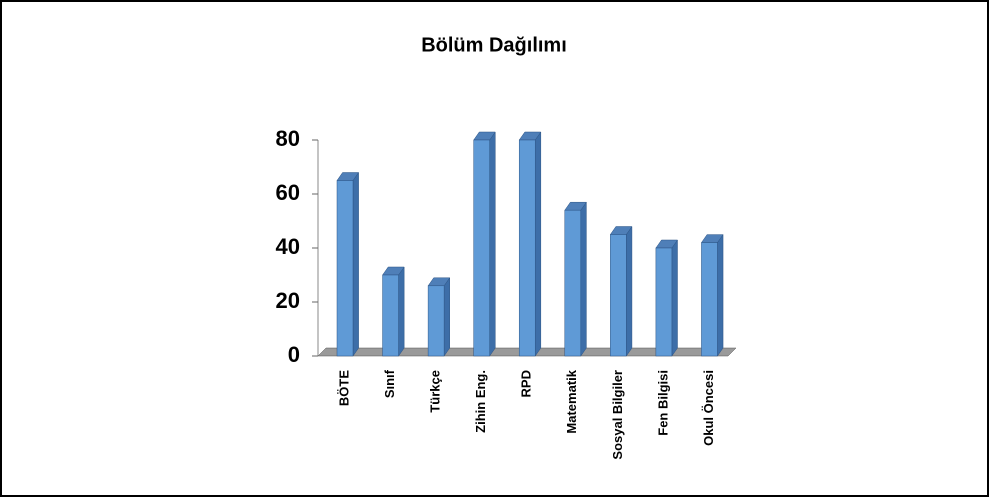 Image resolution: width=989 pixels, height=497 pixels. What do you see at coordinates (480, 401) in the screenshot?
I see `x-tick-label: Zihin Eng.` at bounding box center [480, 401].